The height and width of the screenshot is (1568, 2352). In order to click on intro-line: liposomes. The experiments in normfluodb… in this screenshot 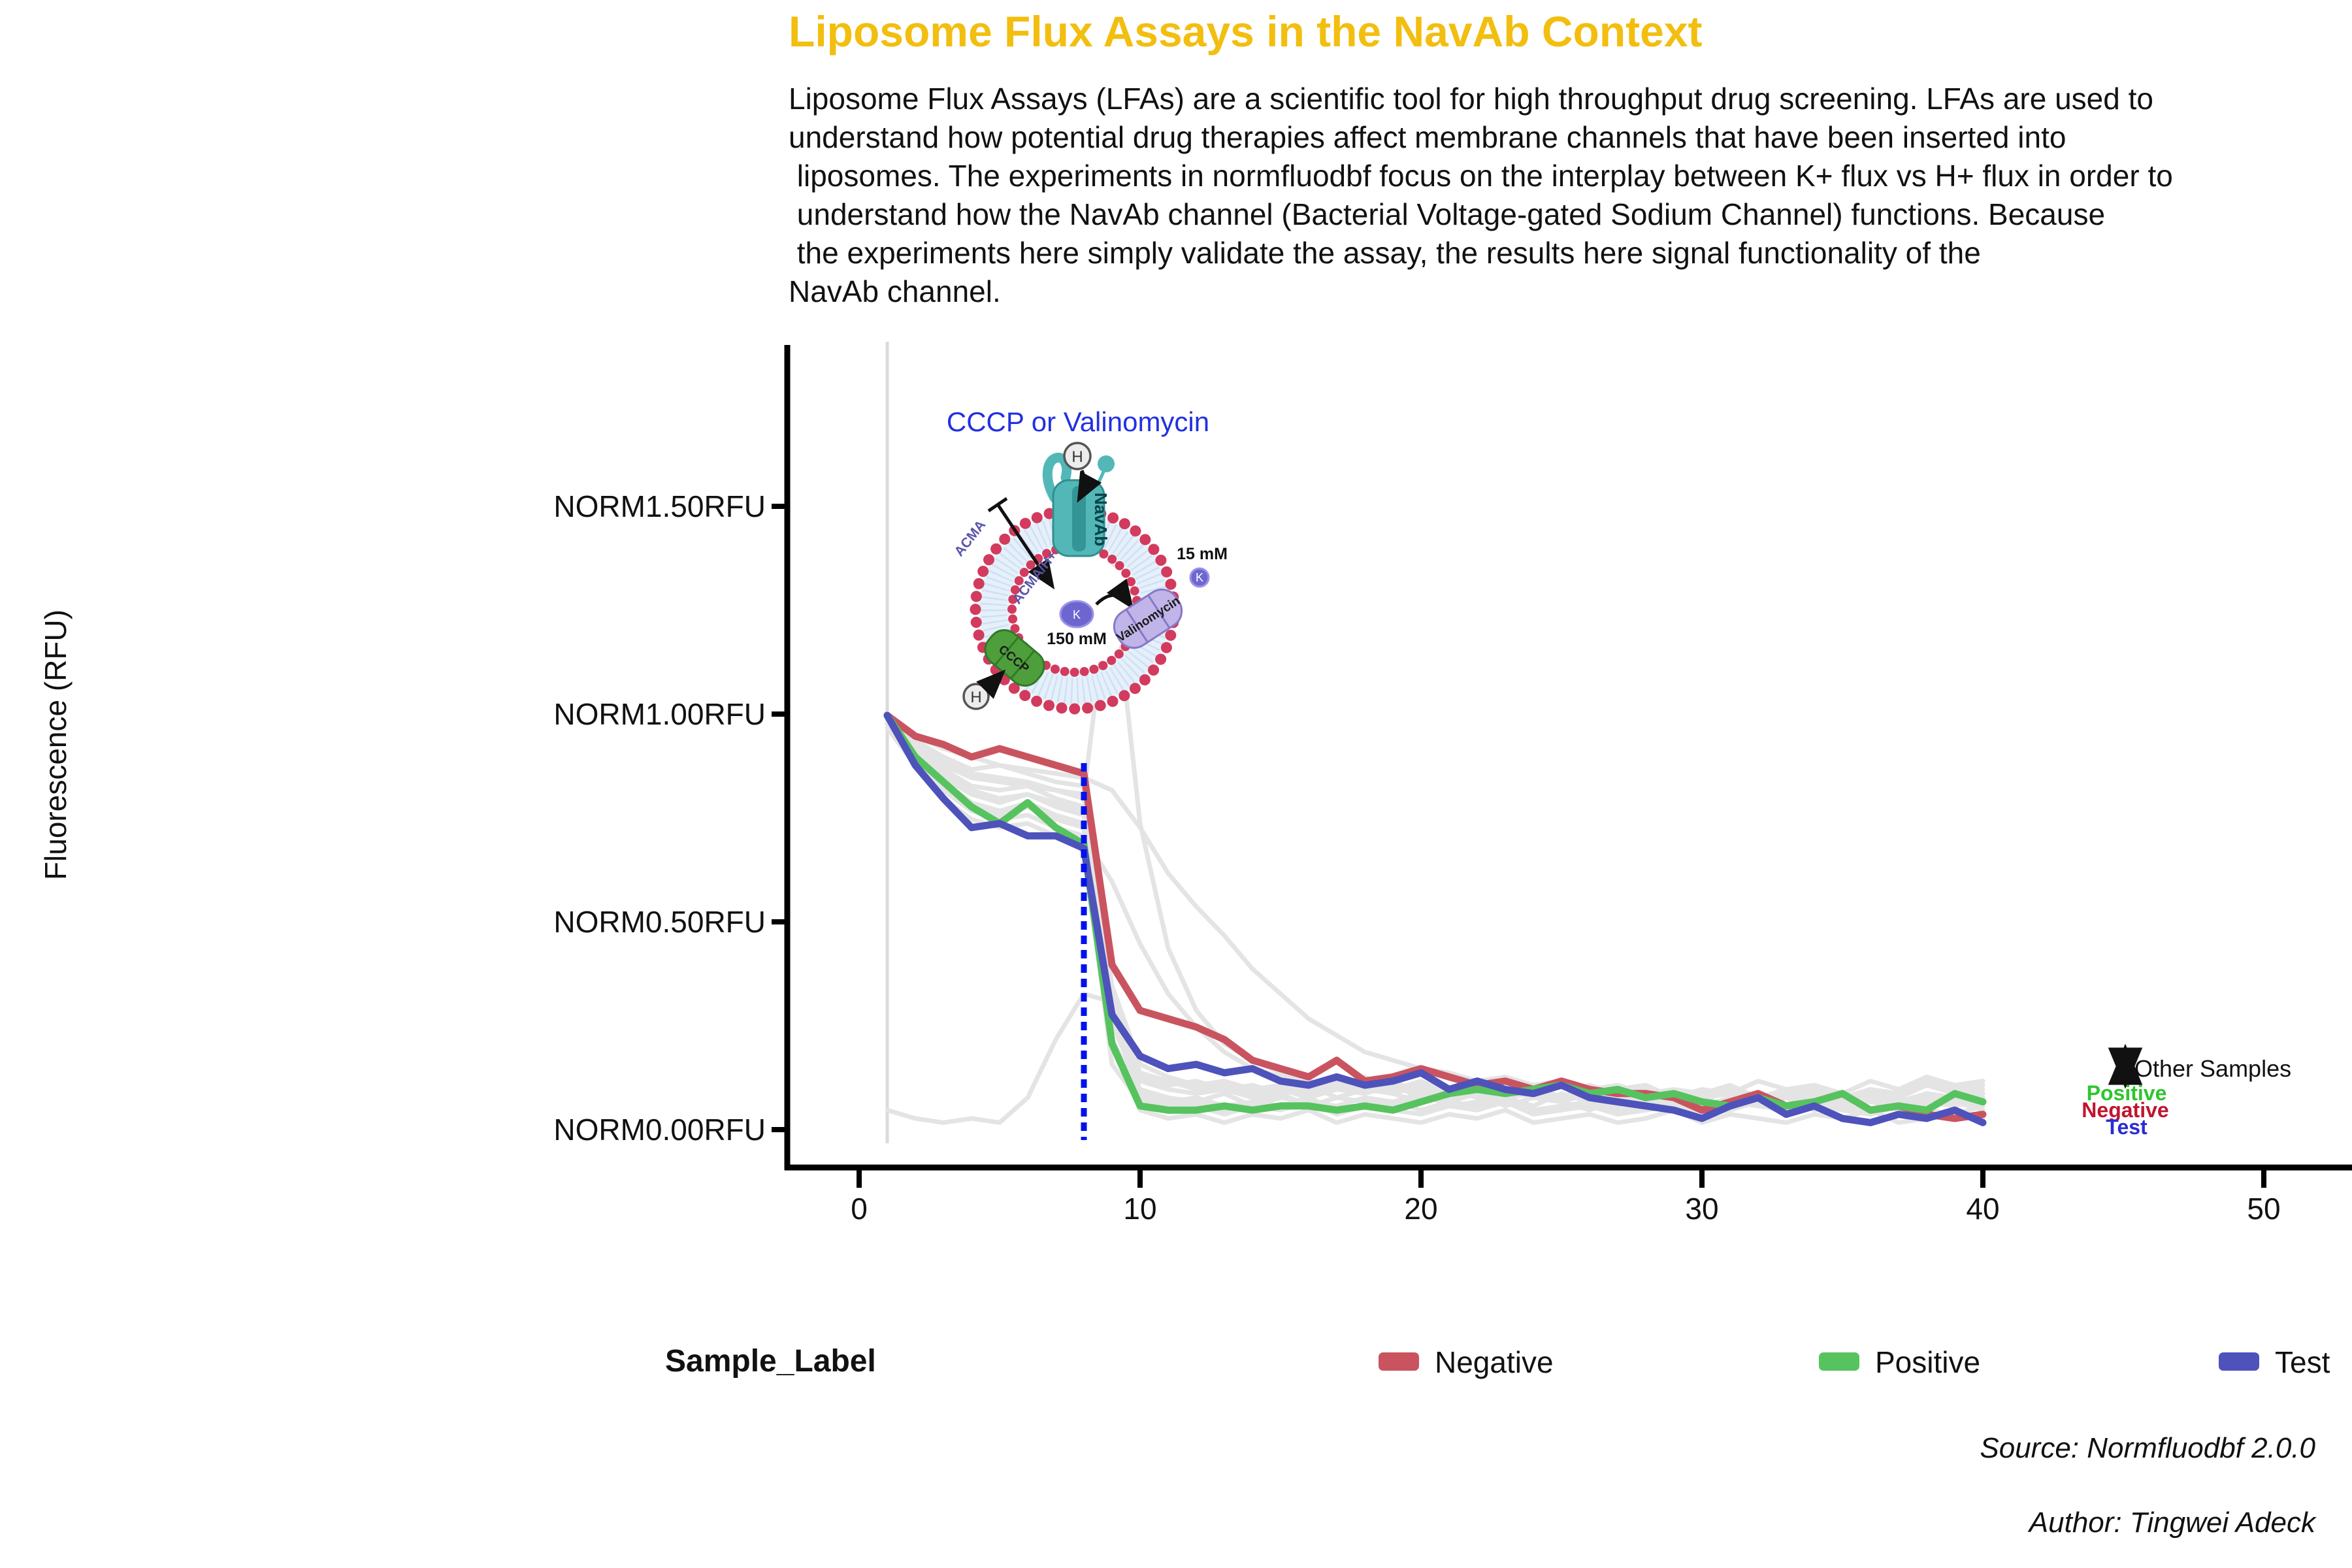, I will do `click(1481, 176)`.